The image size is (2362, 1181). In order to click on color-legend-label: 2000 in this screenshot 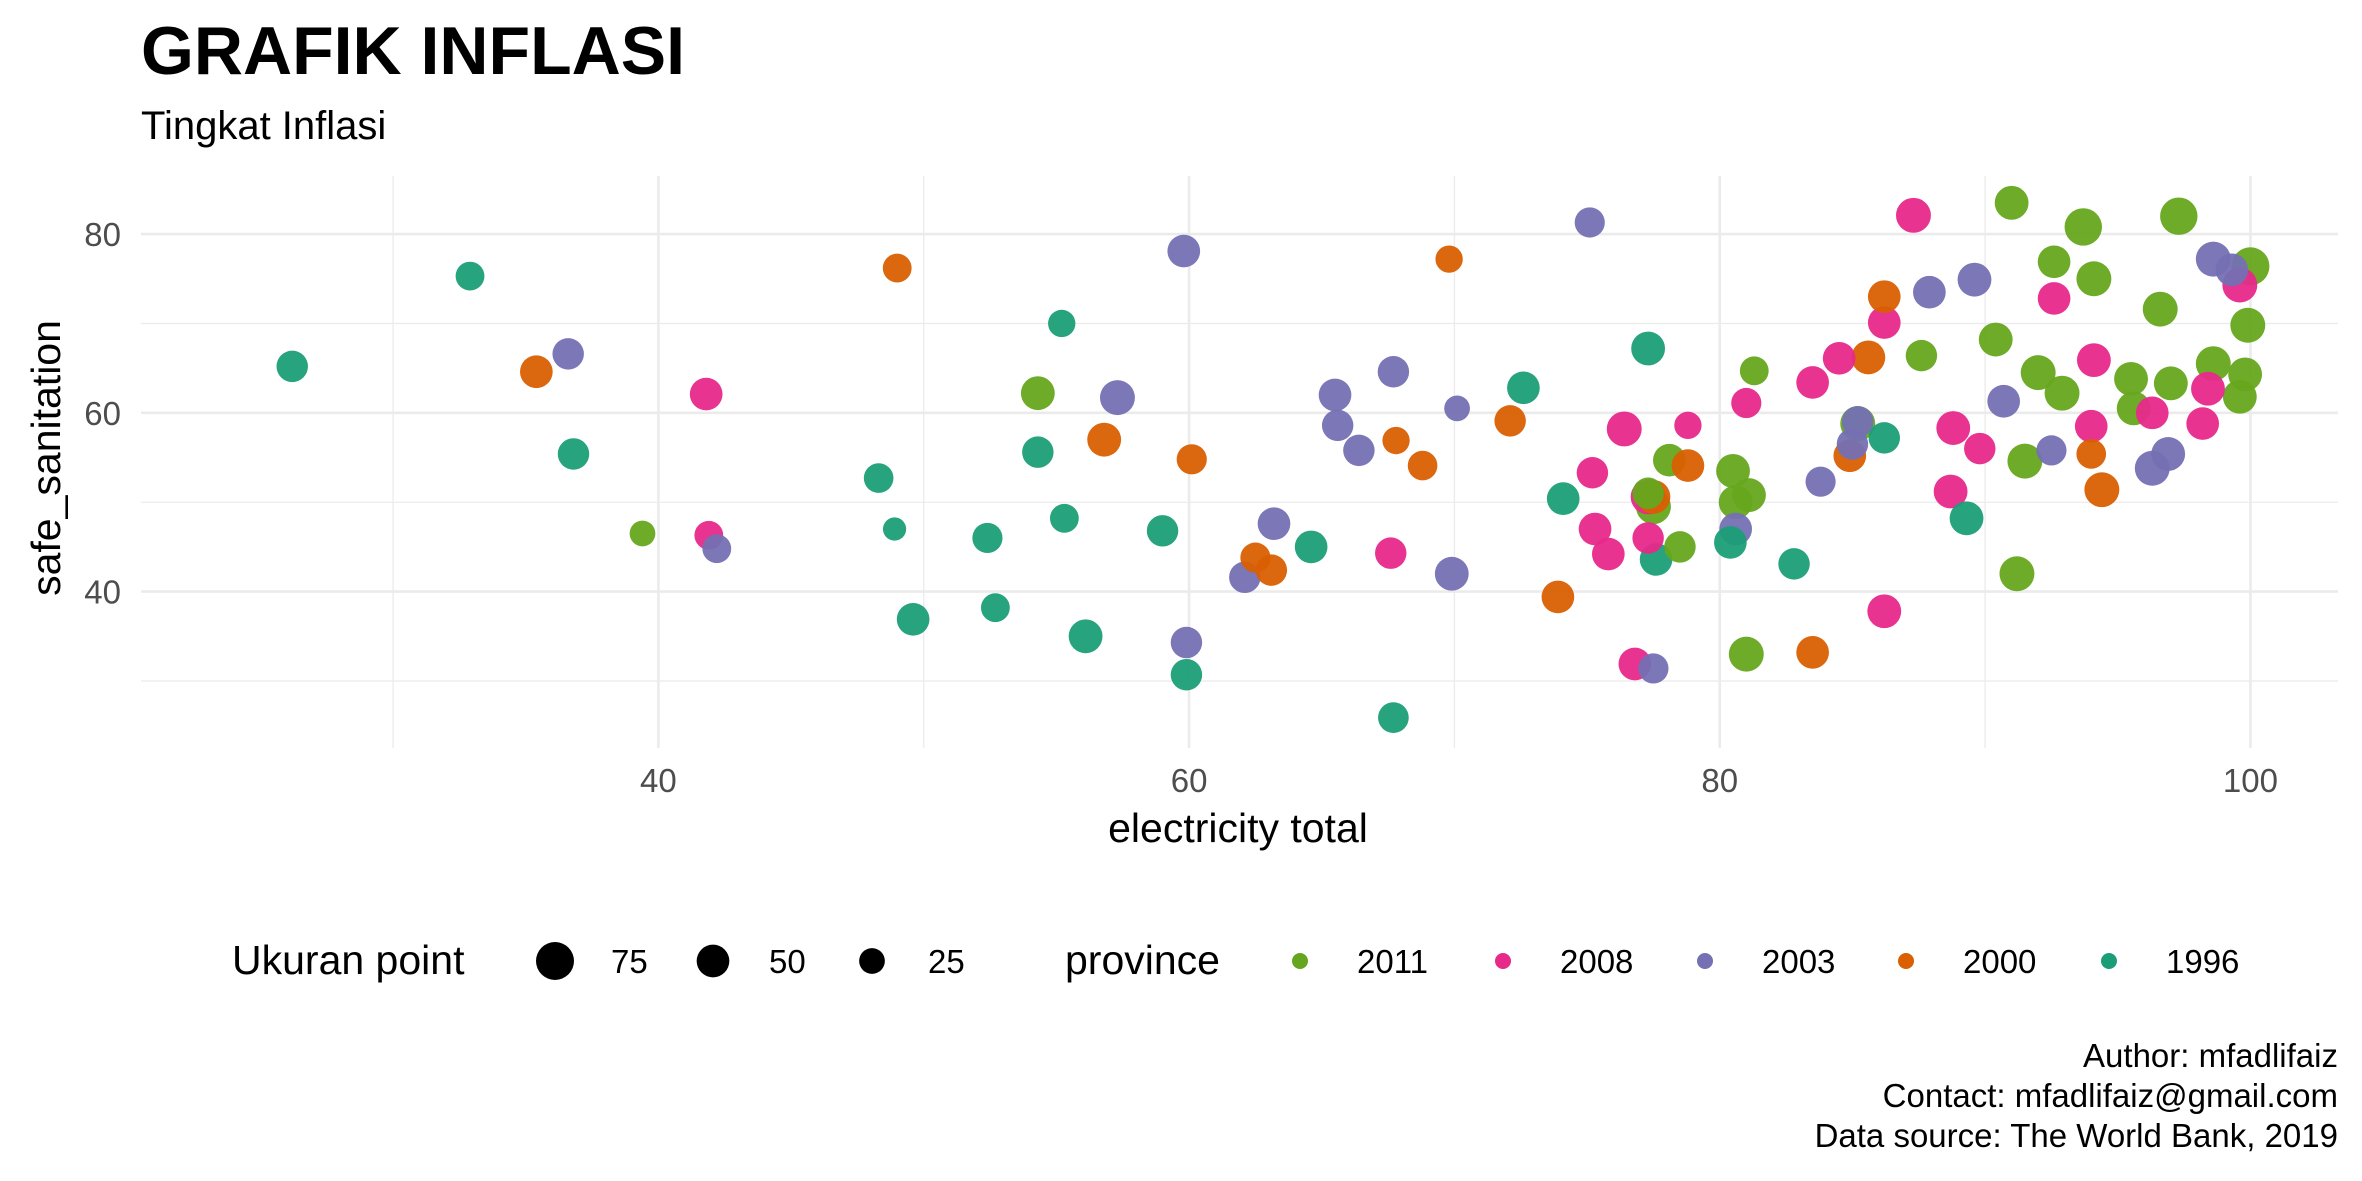, I will do `click(1999, 961)`.